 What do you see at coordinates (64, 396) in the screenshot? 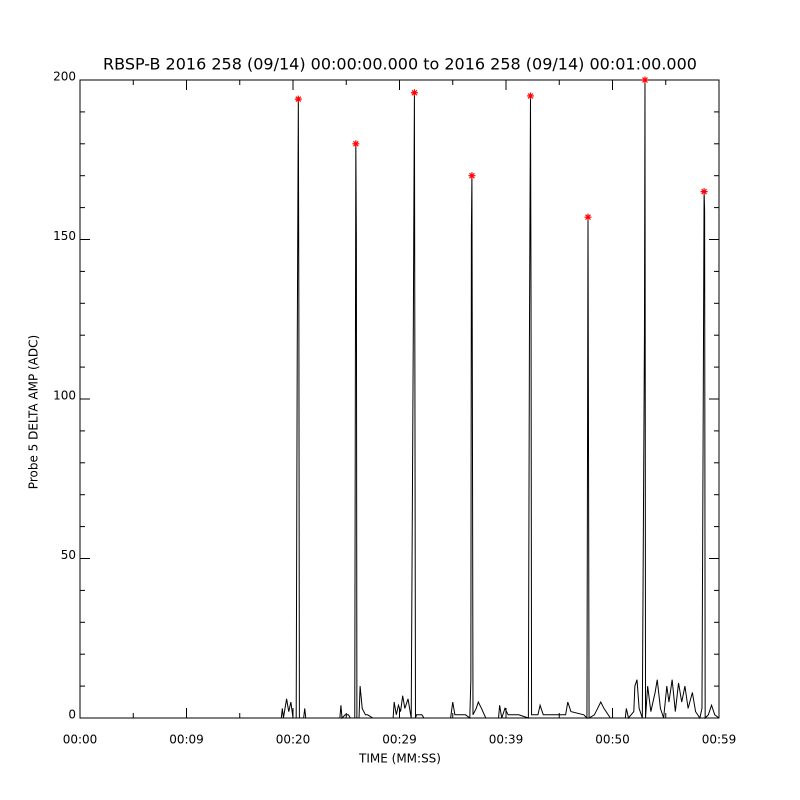
I see `y-tick-label: 100` at bounding box center [64, 396].